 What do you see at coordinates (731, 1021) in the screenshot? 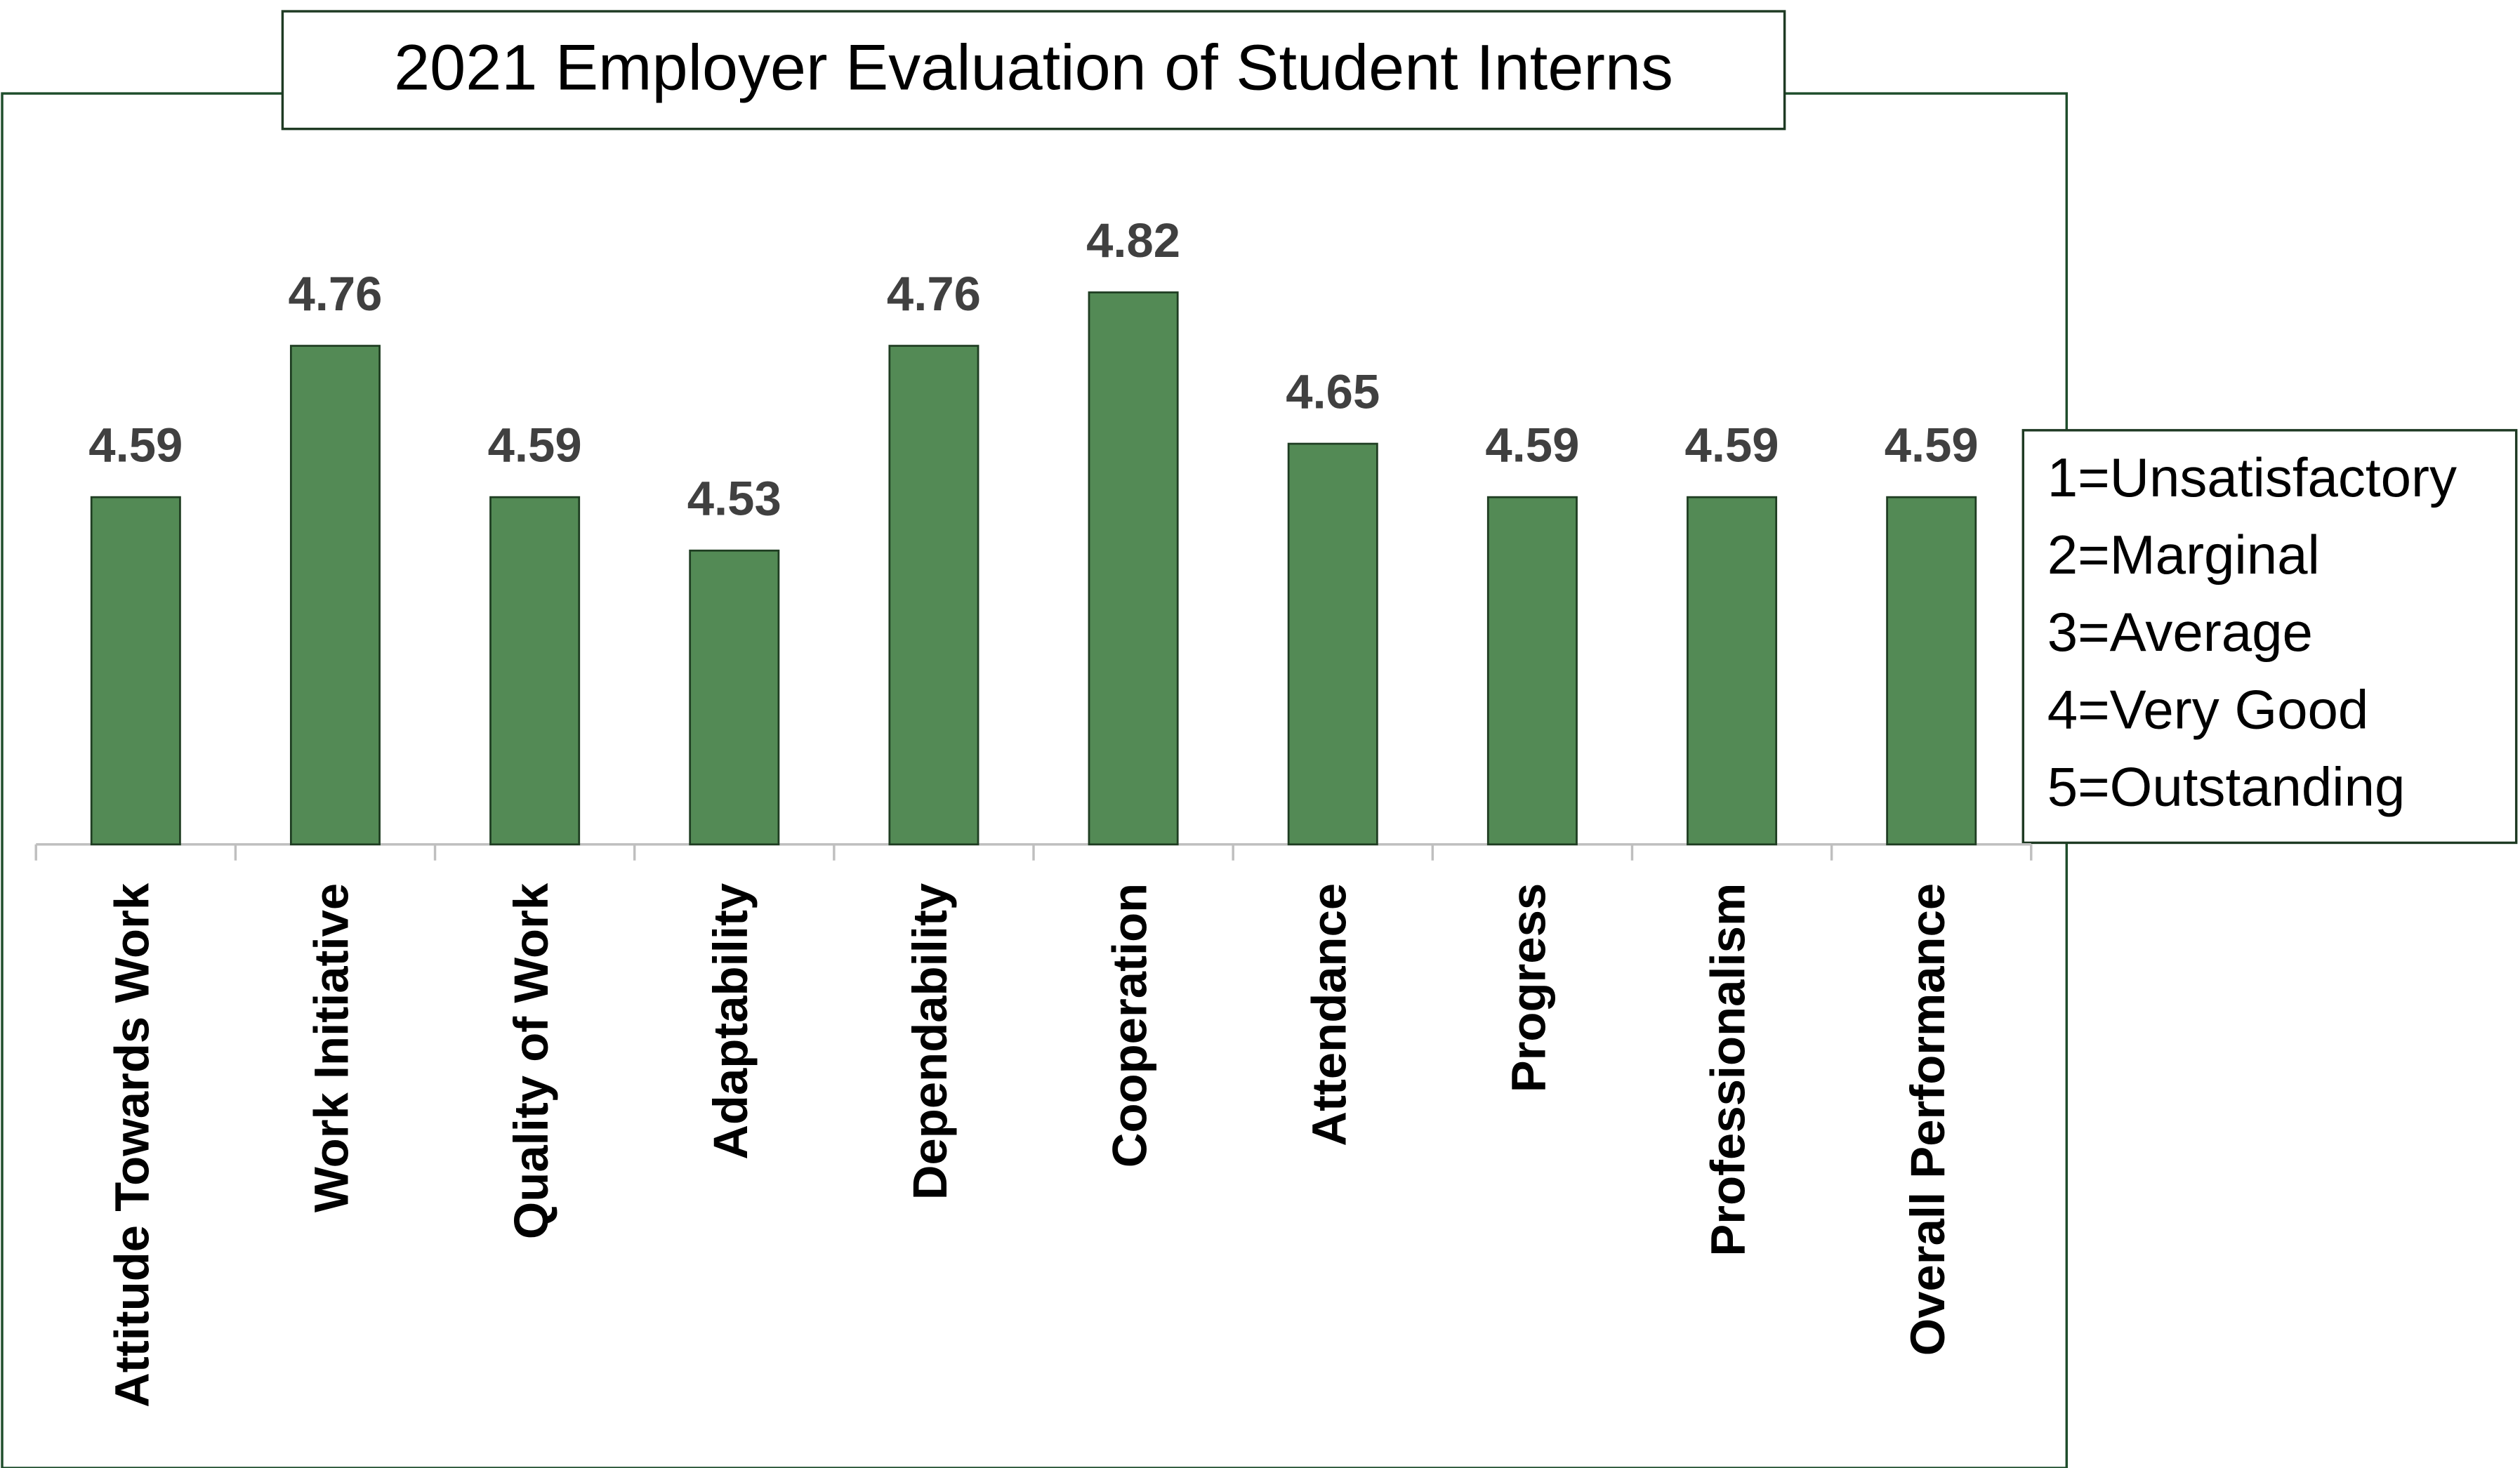
I see `x-tick-label: Adaptability` at bounding box center [731, 1021].